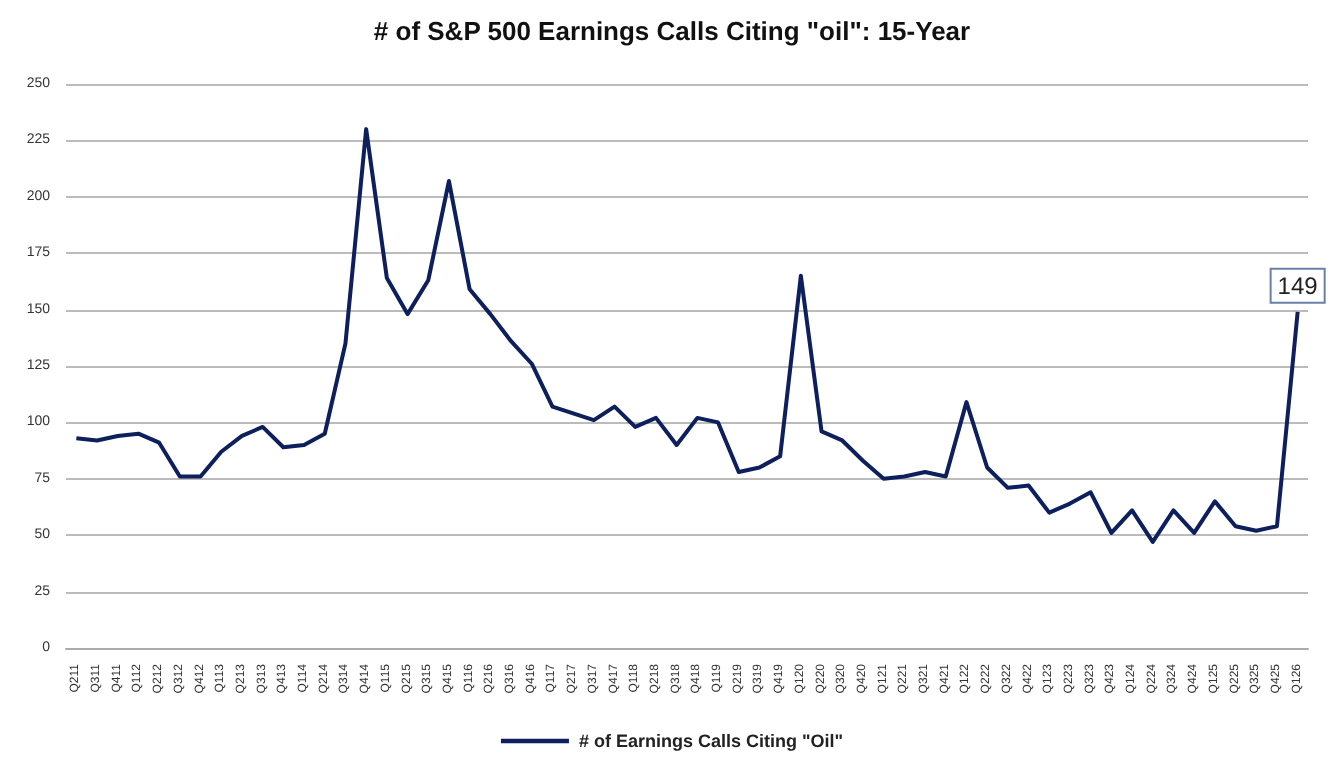 The width and height of the screenshot is (1344, 768). What do you see at coordinates (711, 741) in the screenshot?
I see `legend-label: # of Earnings Calls Citing "Oil"` at bounding box center [711, 741].